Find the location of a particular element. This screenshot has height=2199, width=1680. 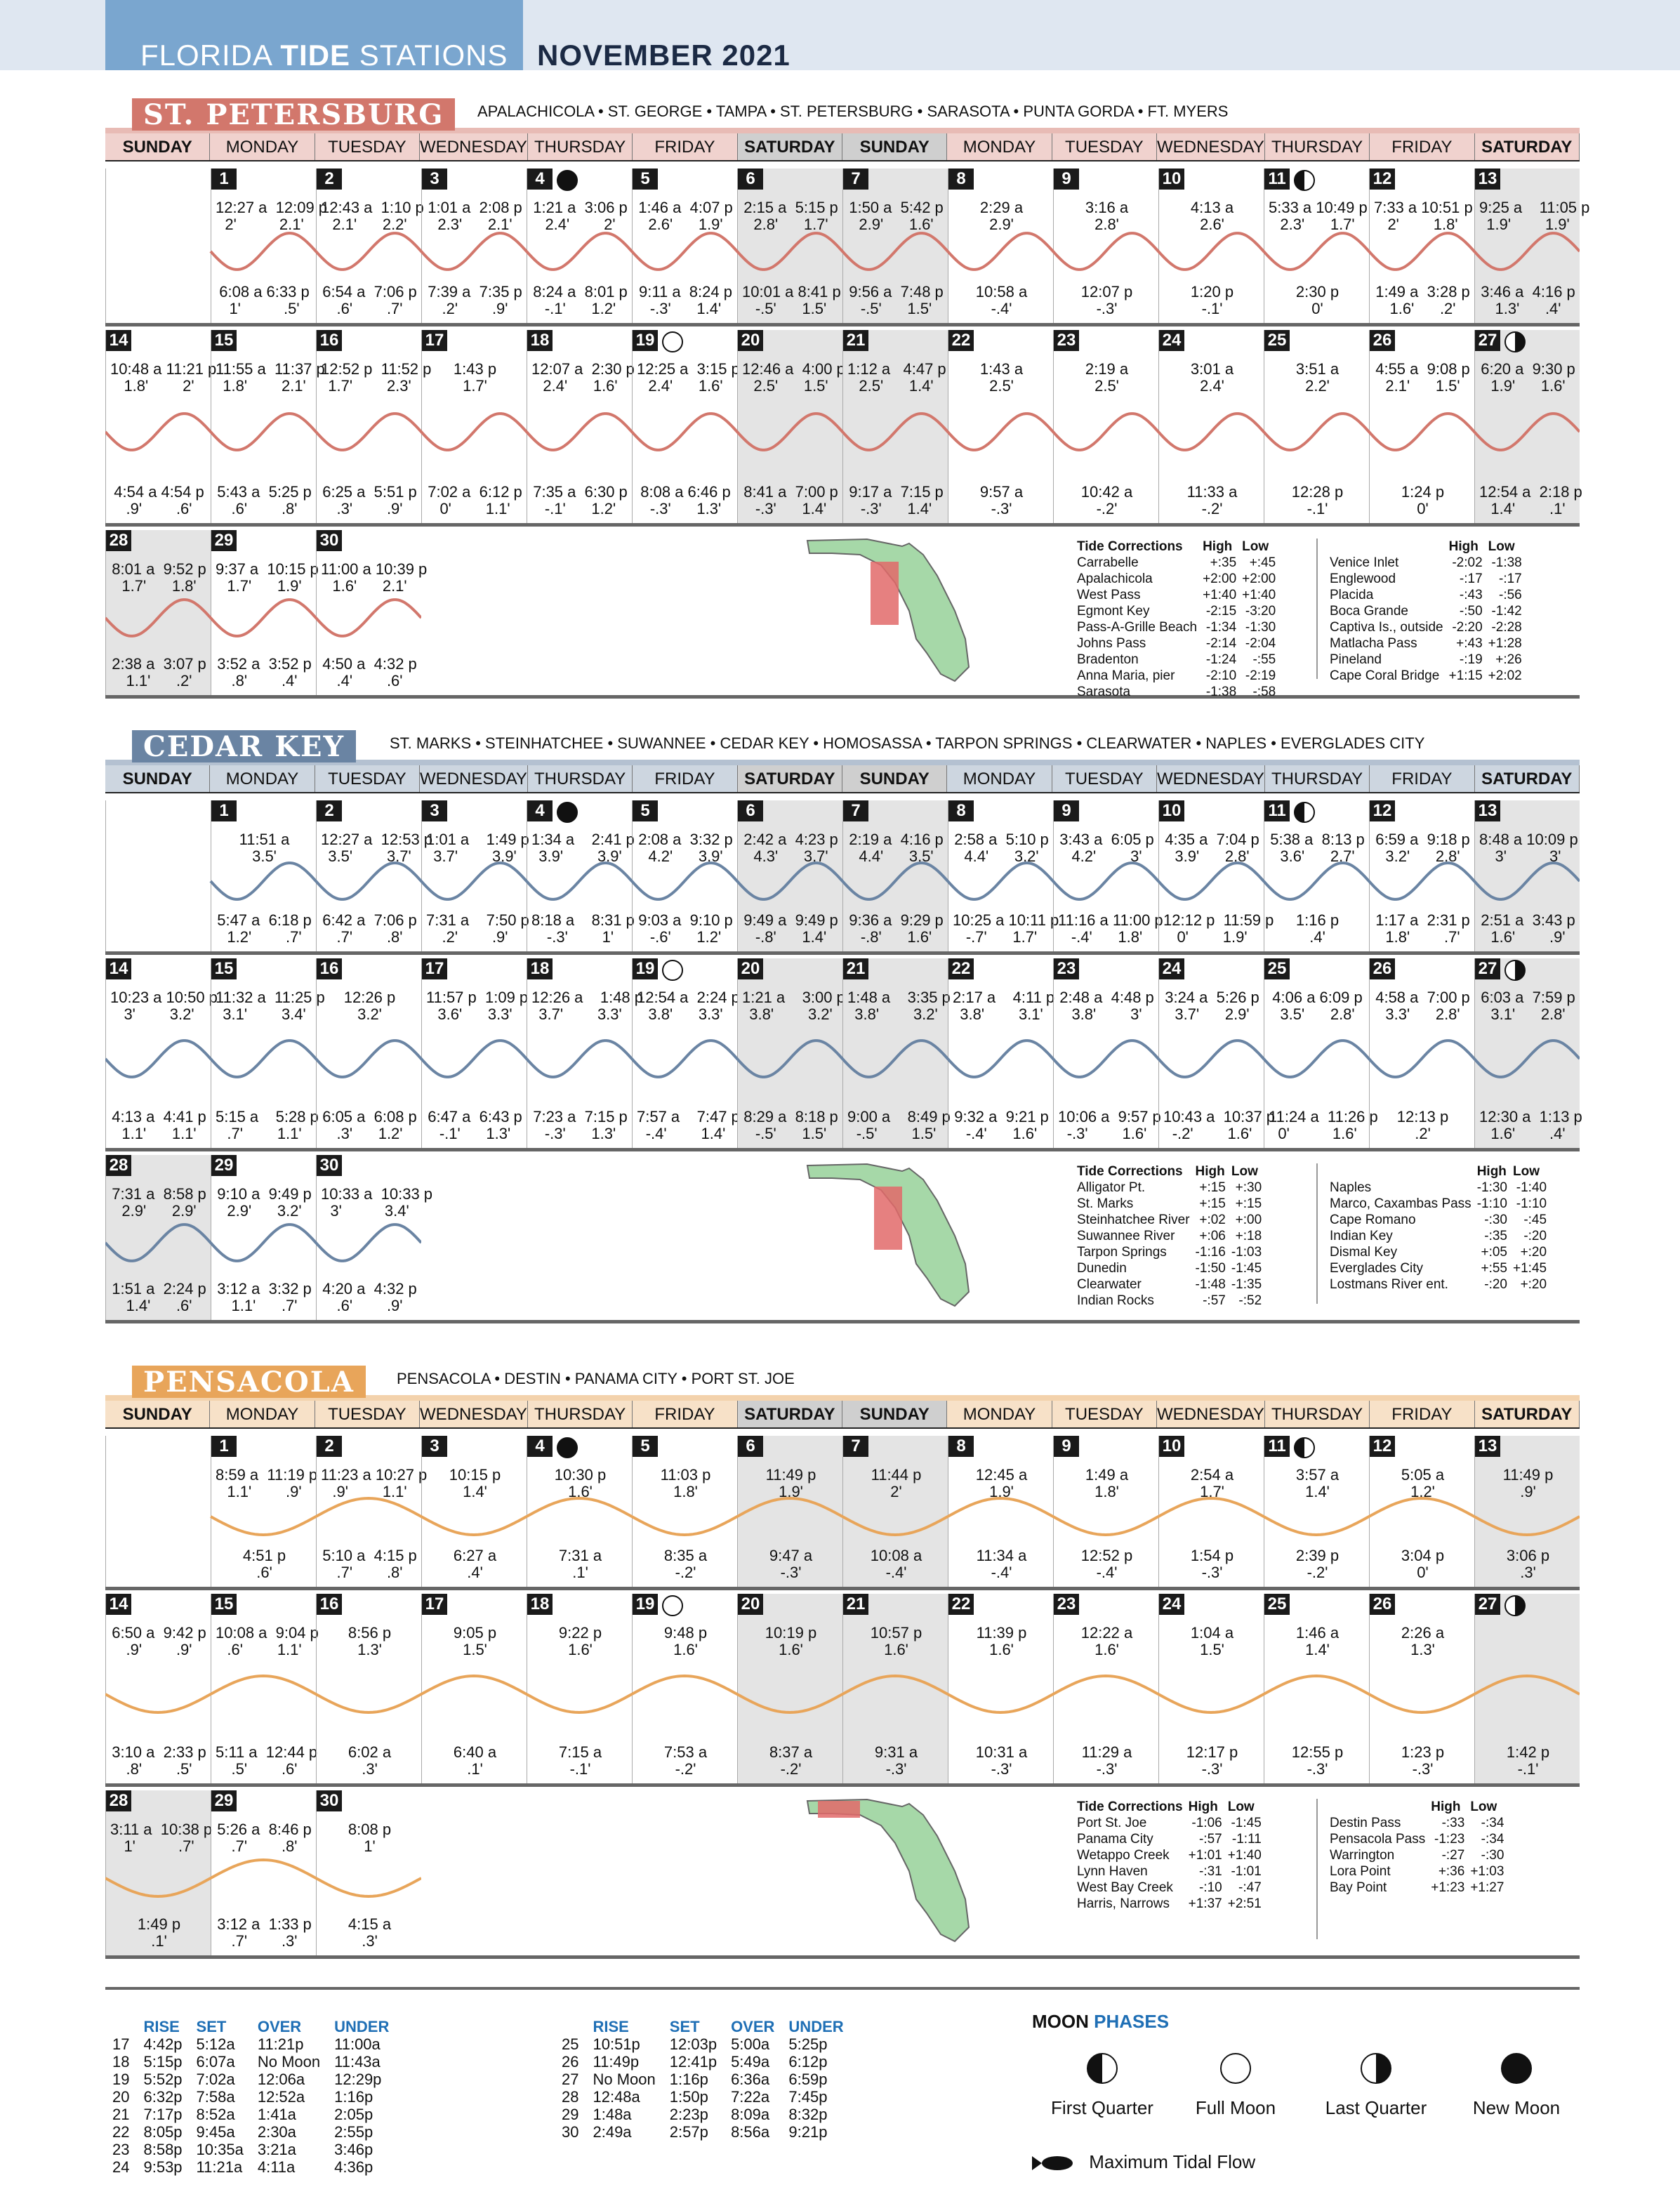

day-name: SUNDAY is located at coordinates (158, 147).